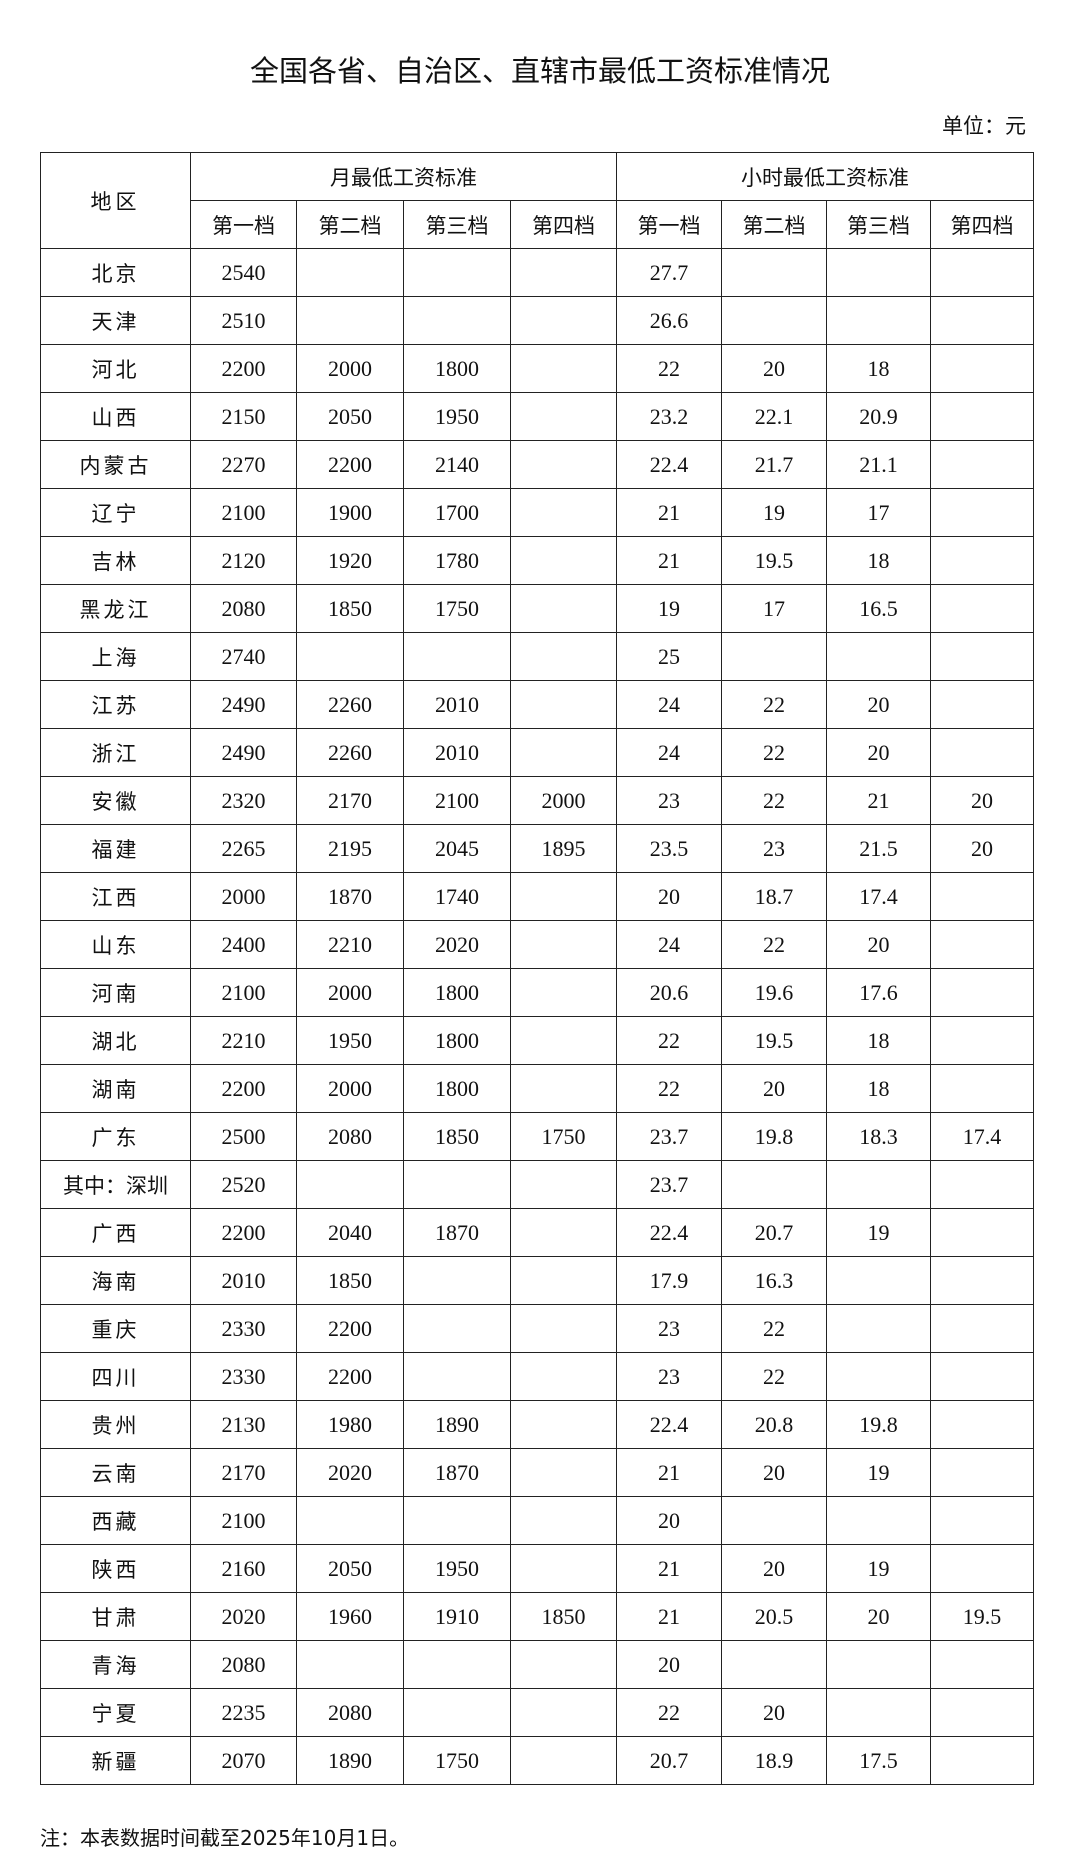 The height and width of the screenshot is (1864, 1080). Describe the element at coordinates (878, 224) in the screenshot. I see `header-hourly-tier-3: 第三档` at that location.